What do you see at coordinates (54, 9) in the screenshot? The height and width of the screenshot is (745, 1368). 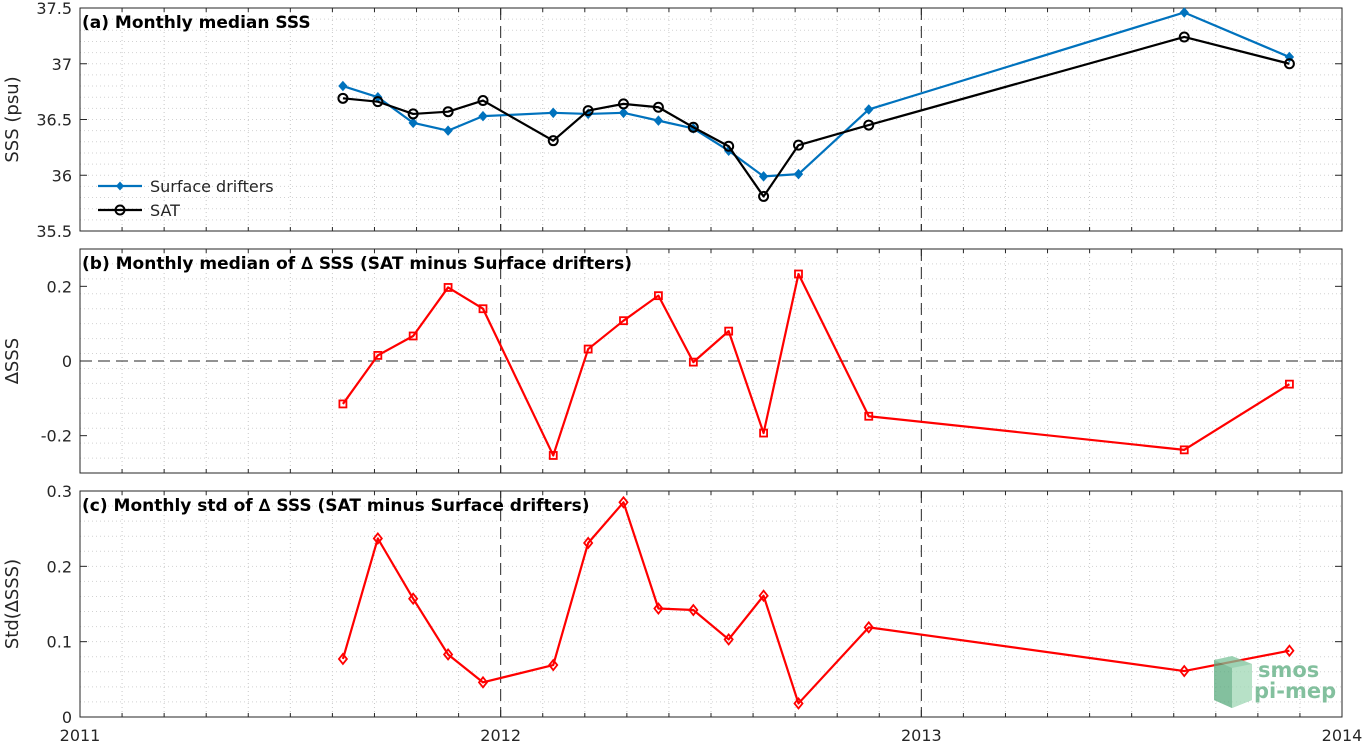 I see `y-tick-label: 37.5` at bounding box center [54, 9].